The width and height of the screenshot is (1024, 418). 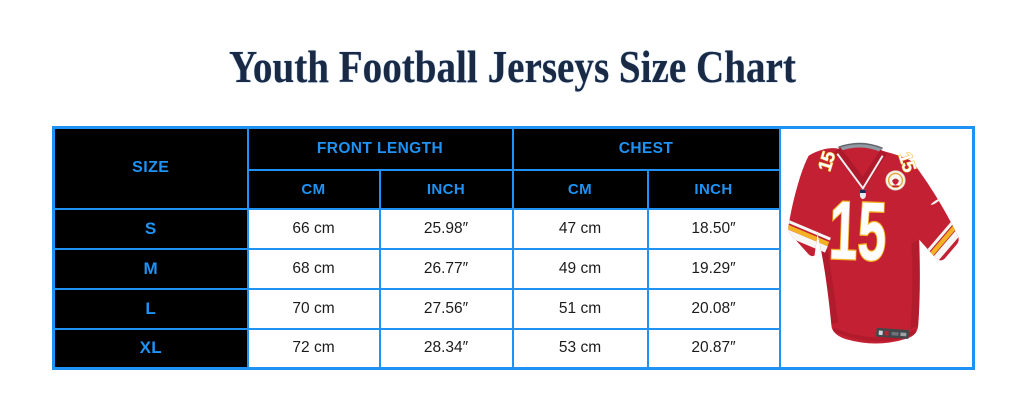 I want to click on subheader-front-cm: CM, so click(x=313, y=189).